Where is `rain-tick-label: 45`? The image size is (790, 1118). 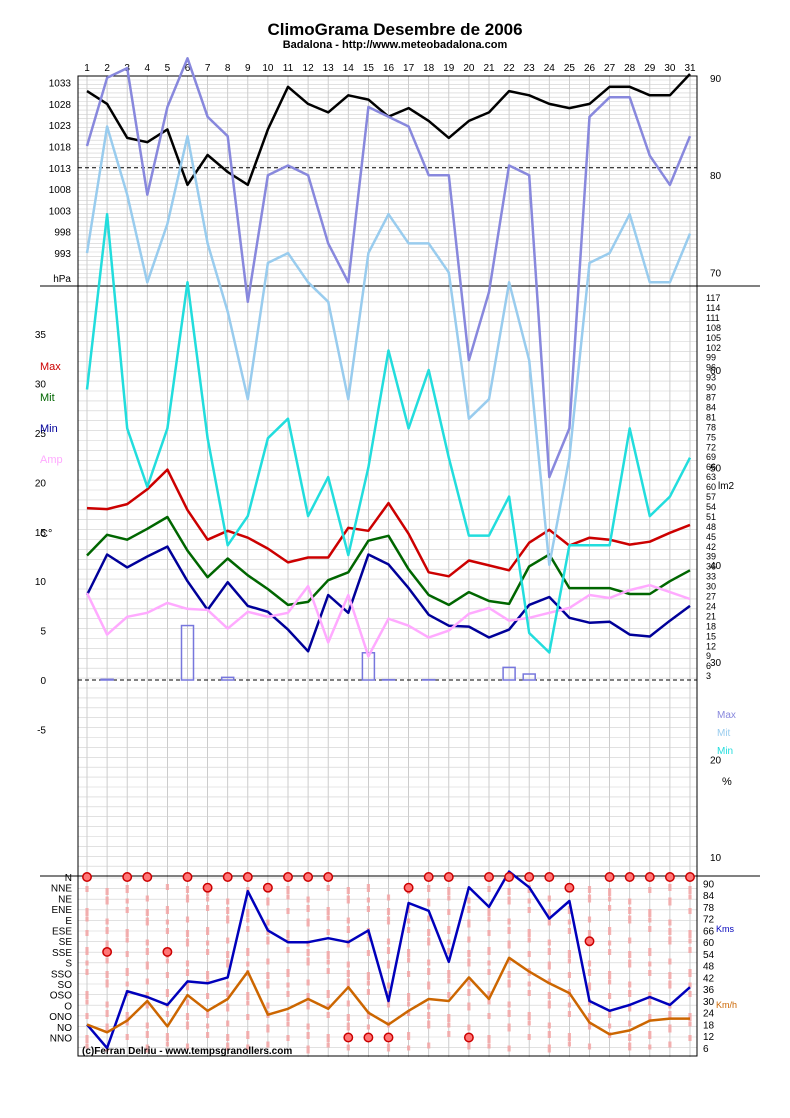 rain-tick-label: 45 is located at coordinates (711, 537).